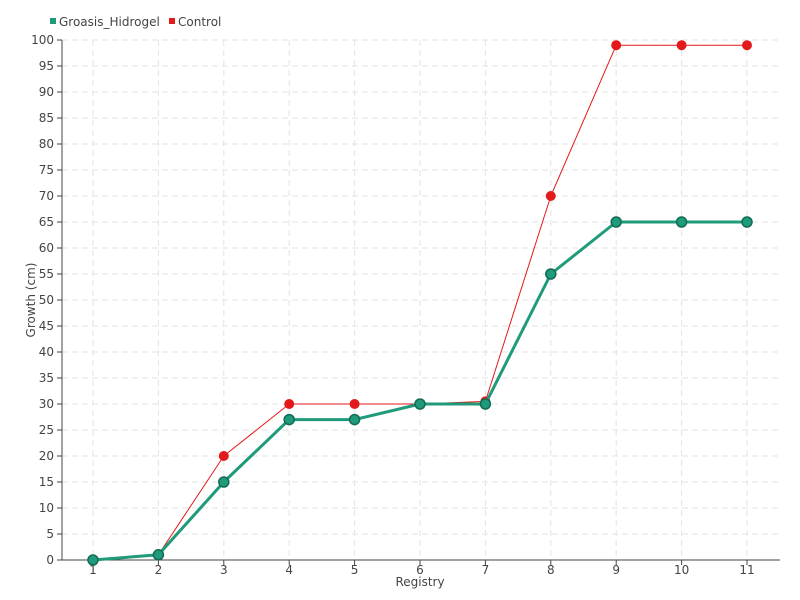 This screenshot has width=800, height=600. What do you see at coordinates (31, 300) in the screenshot?
I see `y-axis-label: Growth (cm)` at bounding box center [31, 300].